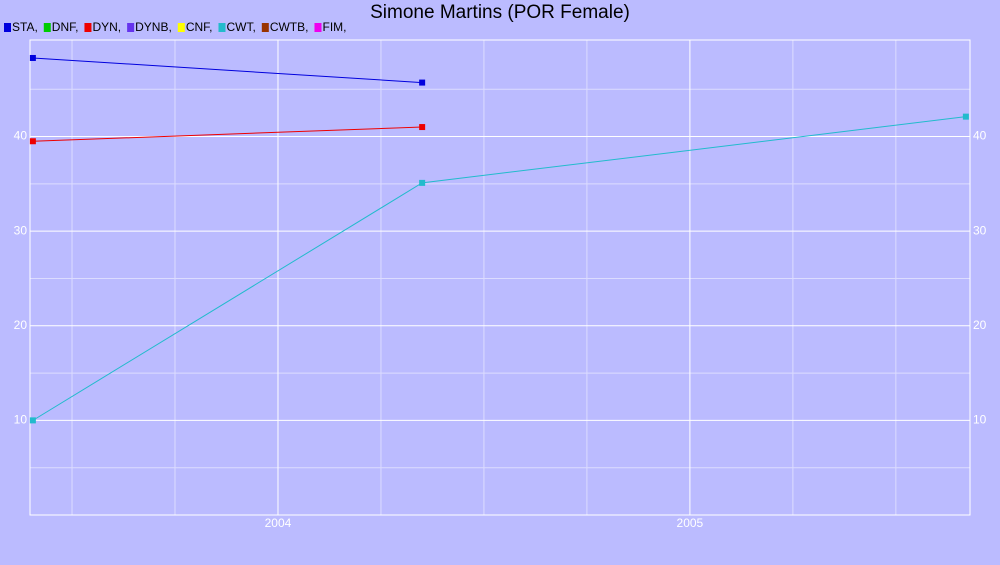 Image resolution: width=1000 pixels, height=565 pixels. I want to click on legend-label: STA,, so click(25, 27).